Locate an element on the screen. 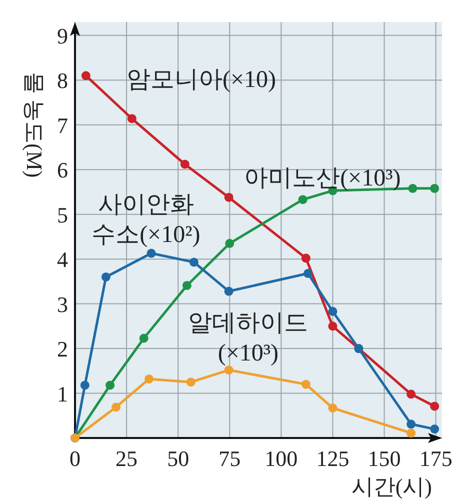 The width and height of the screenshot is (462, 501). x-tick-label: 25 is located at coordinates (127, 458).